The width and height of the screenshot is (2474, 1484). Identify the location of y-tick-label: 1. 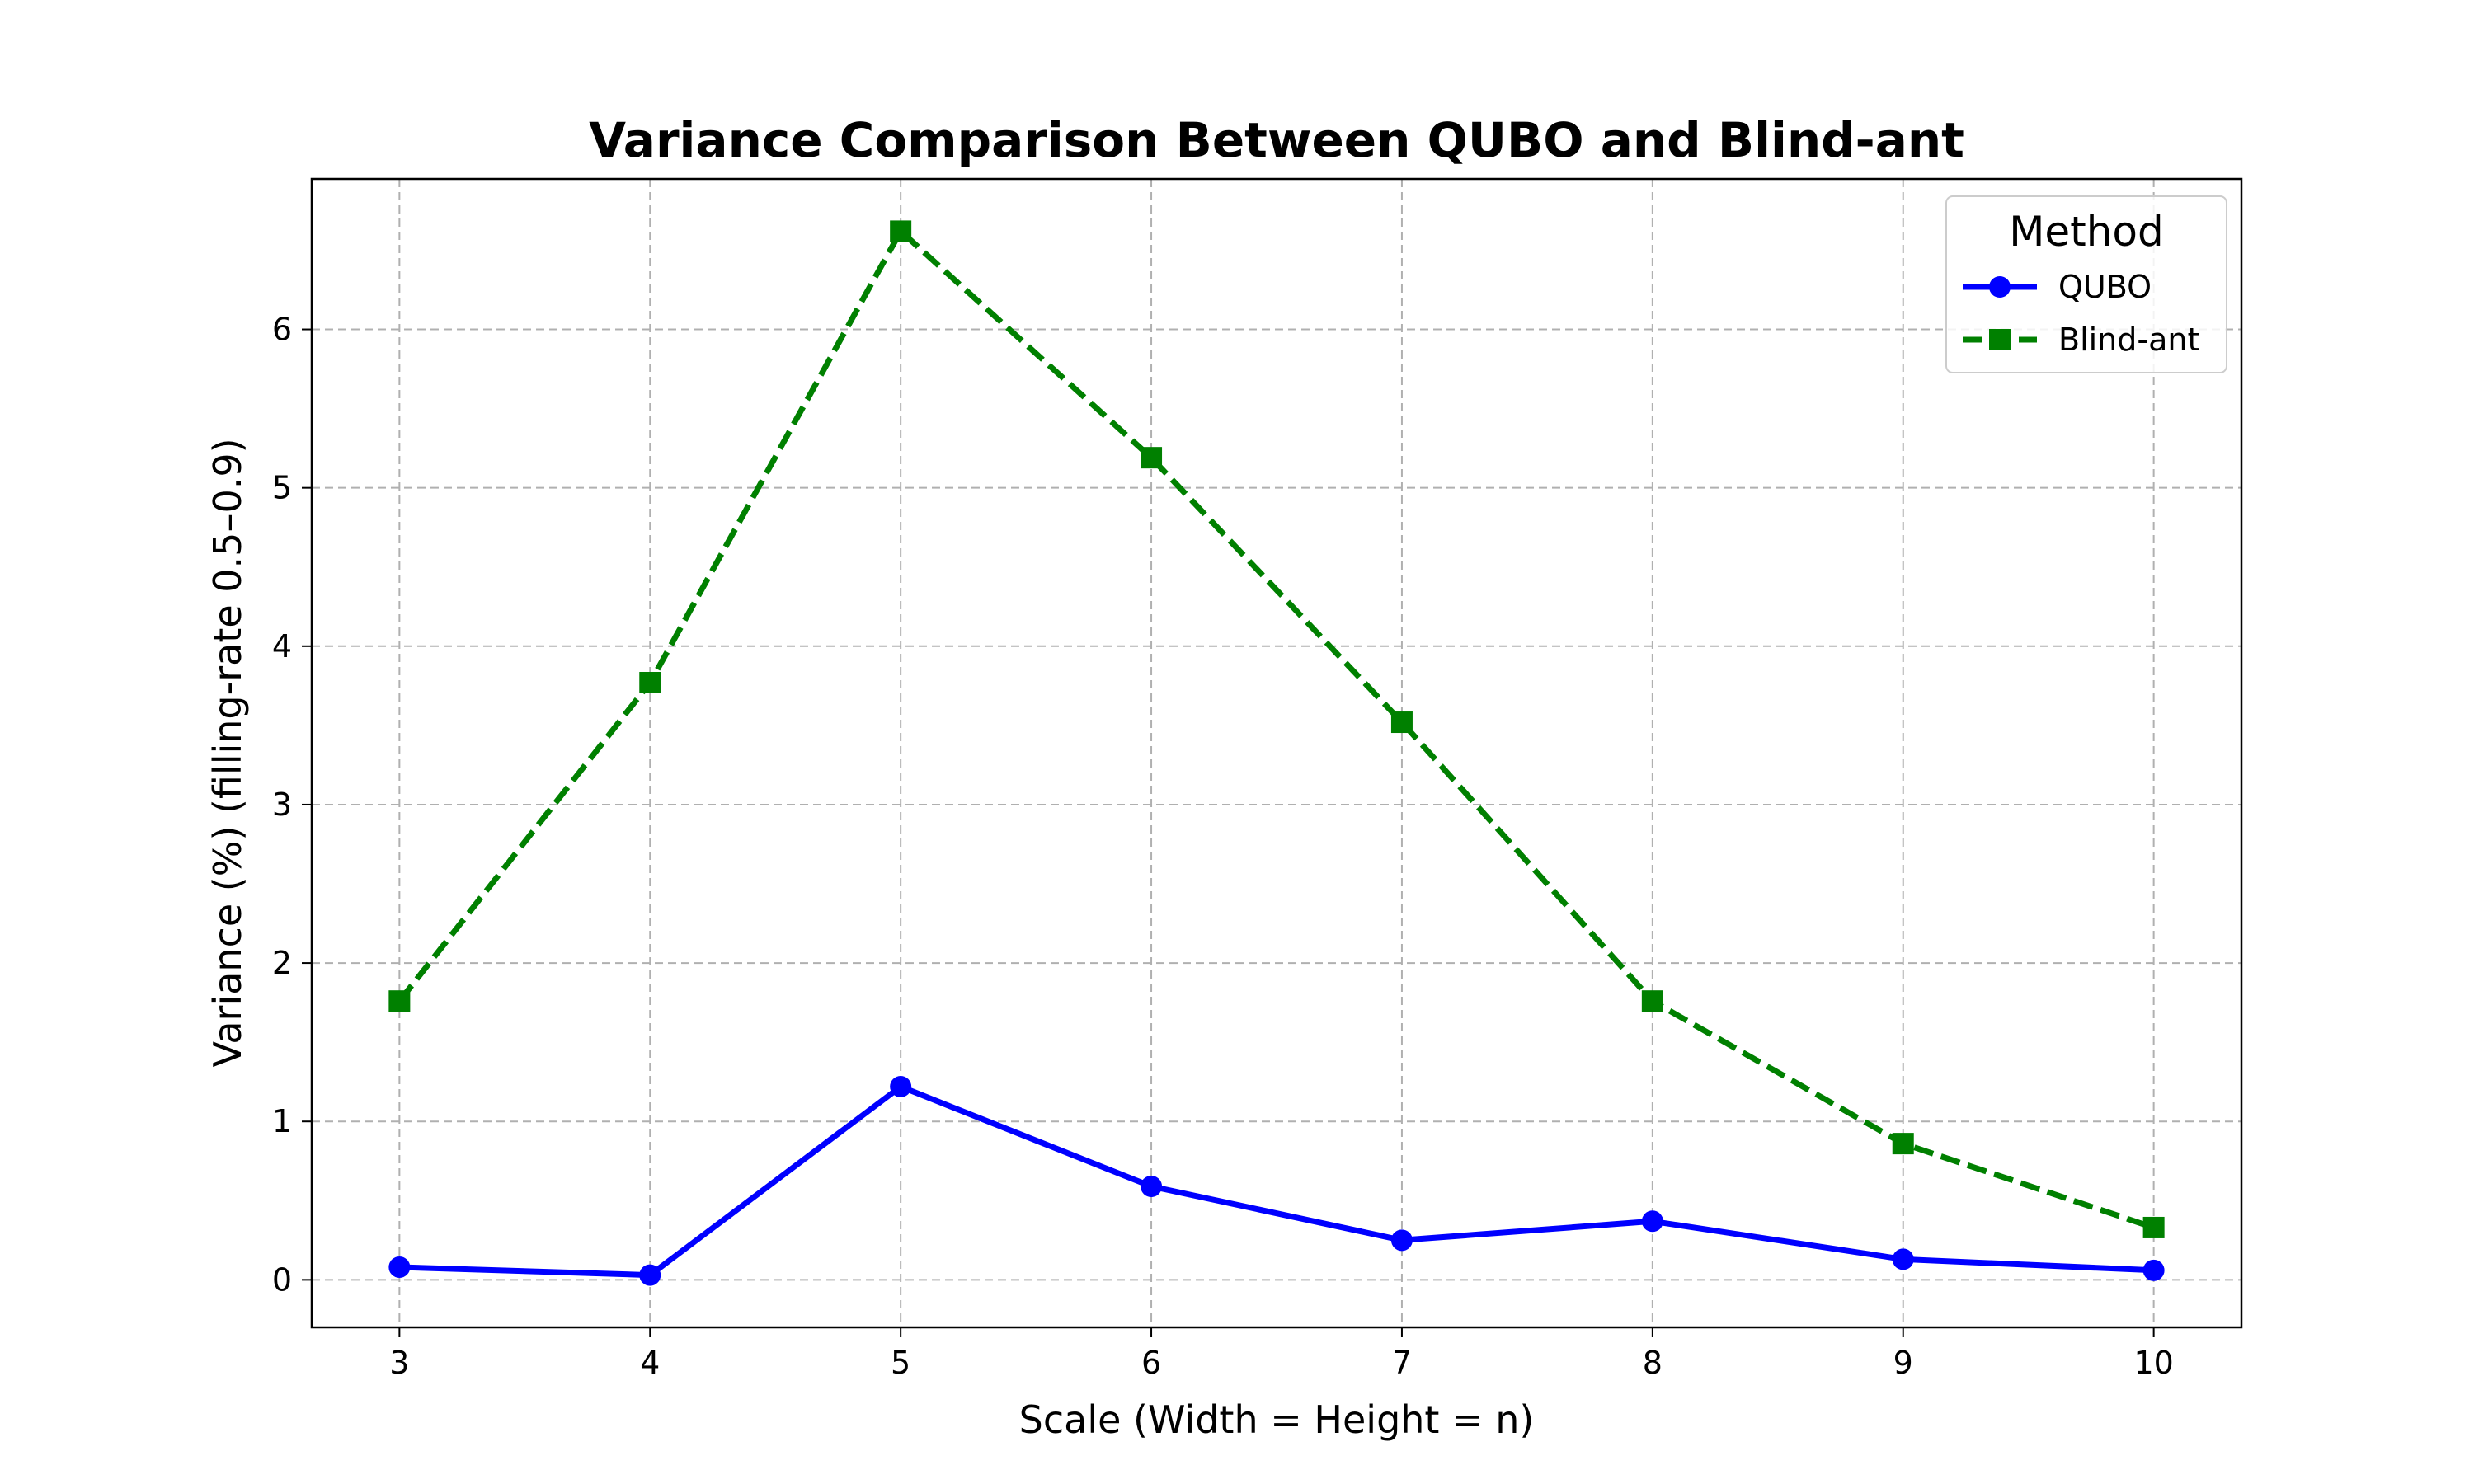
(282, 1121).